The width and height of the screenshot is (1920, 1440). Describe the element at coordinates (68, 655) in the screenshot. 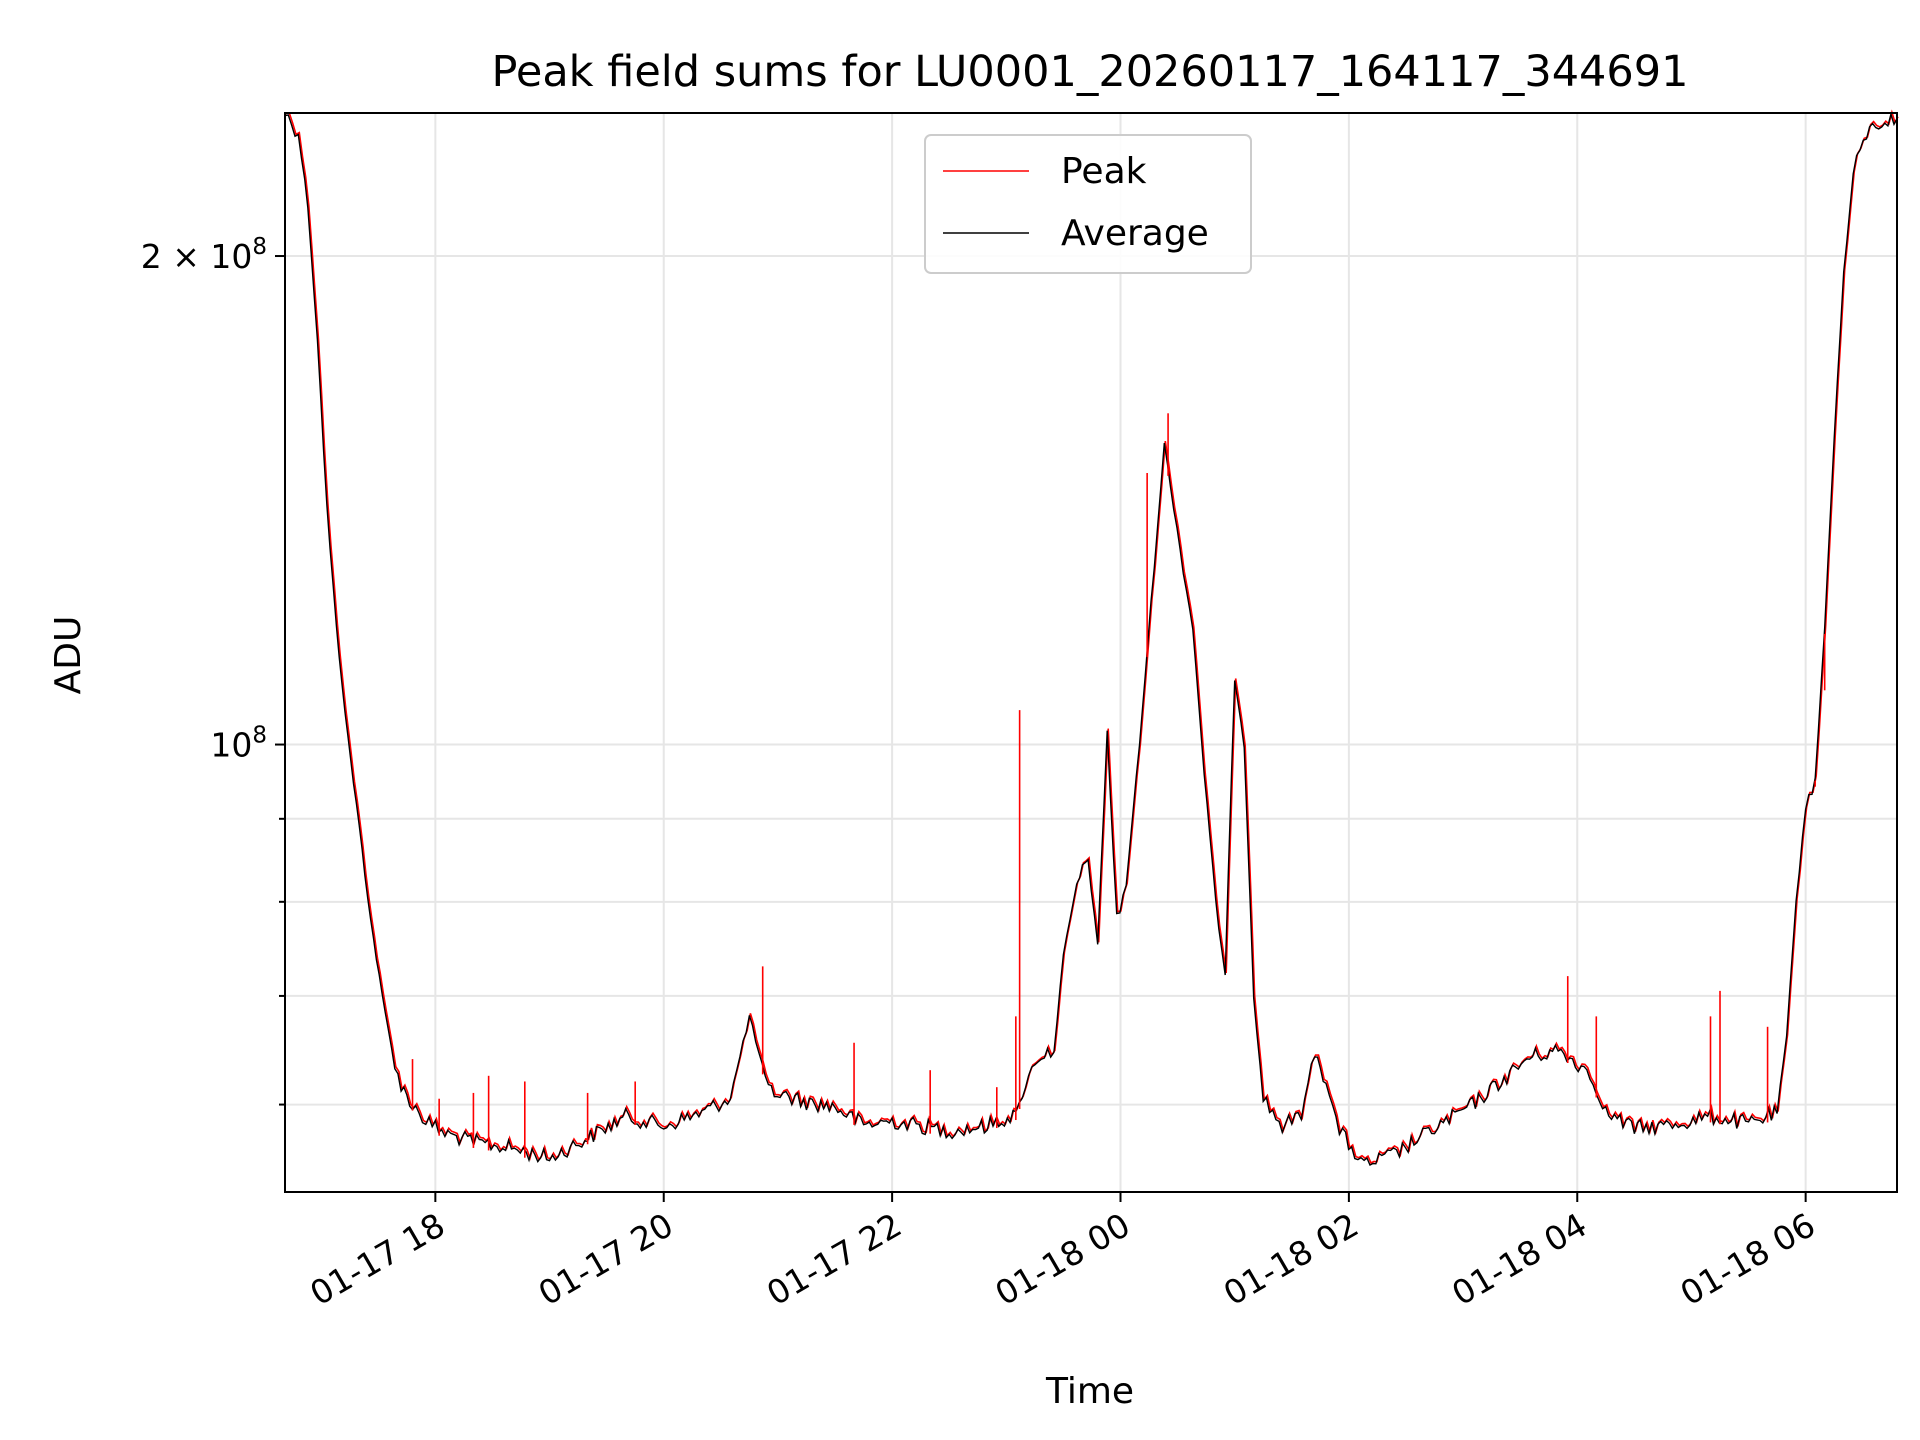

I see `y-axis-label: ADU` at that location.